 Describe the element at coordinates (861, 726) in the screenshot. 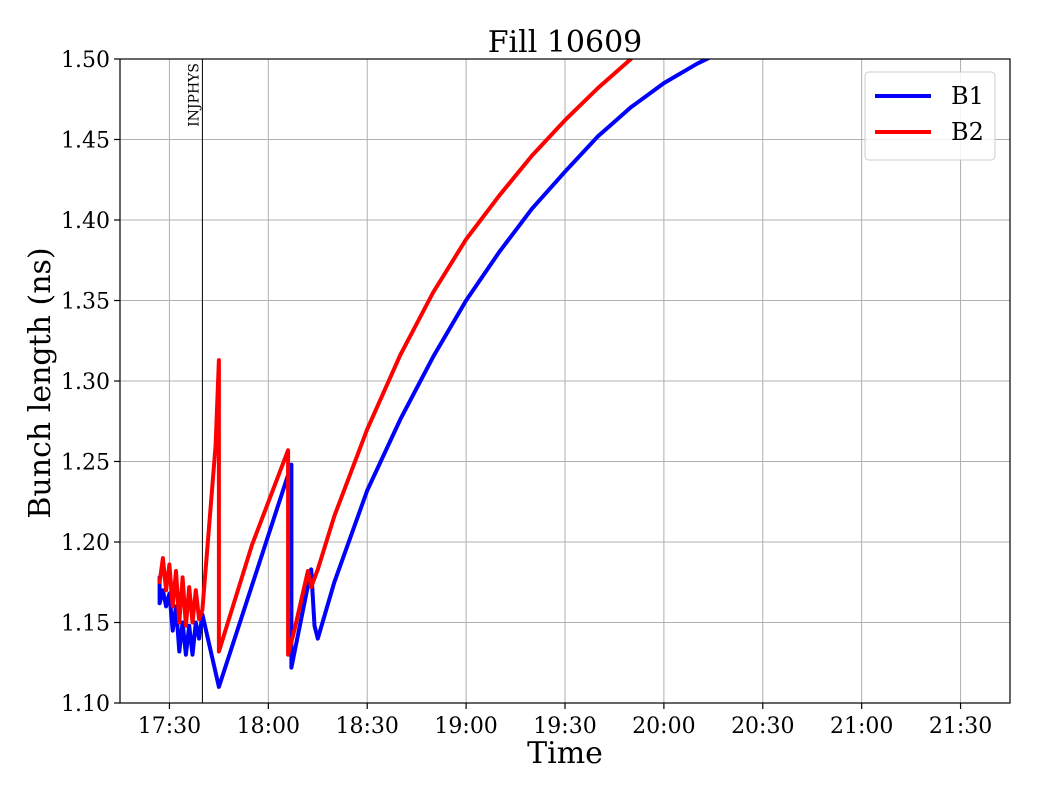

I see `x-tick-label: 21:00` at that location.